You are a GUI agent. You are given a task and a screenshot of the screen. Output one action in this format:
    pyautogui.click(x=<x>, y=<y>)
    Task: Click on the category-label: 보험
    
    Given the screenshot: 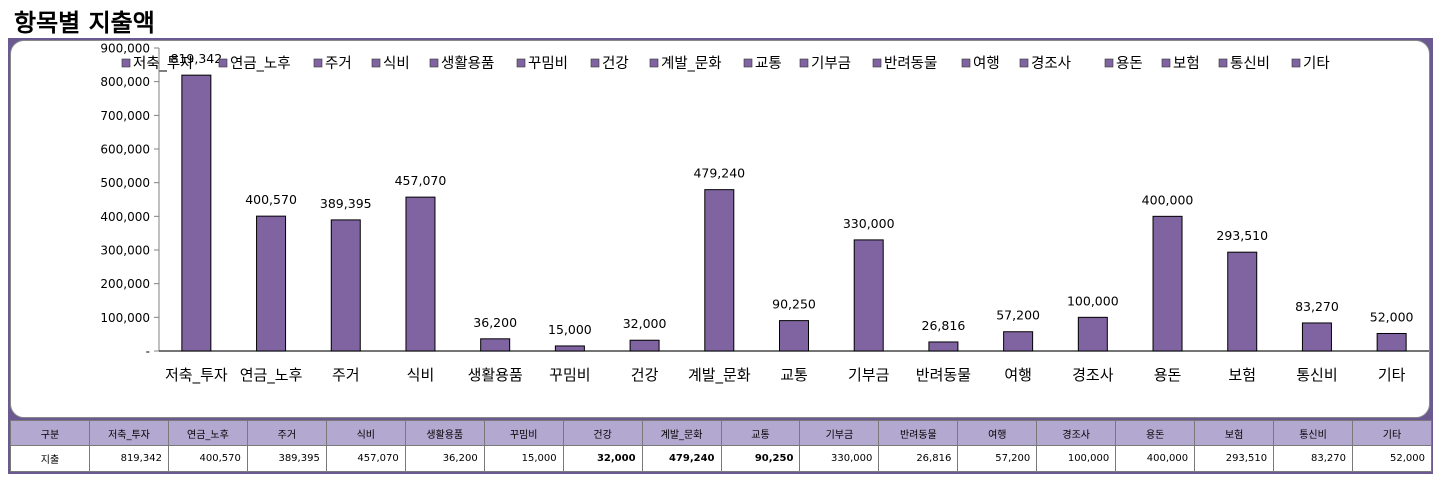 What is the action you would take?
    pyautogui.click(x=1242, y=375)
    